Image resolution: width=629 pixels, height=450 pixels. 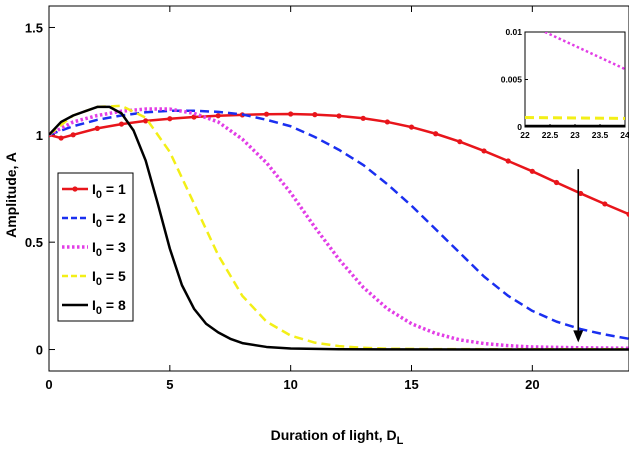 What do you see at coordinates (39, 135) in the screenshot?
I see `y-tick-label: 1` at bounding box center [39, 135].